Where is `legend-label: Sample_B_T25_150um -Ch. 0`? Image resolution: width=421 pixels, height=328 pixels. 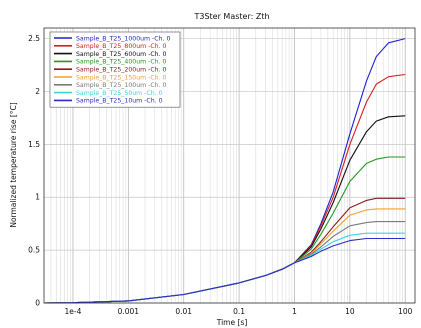 legend-label: Sample_B_T25_150um -Ch. 0 is located at coordinates (121, 77).